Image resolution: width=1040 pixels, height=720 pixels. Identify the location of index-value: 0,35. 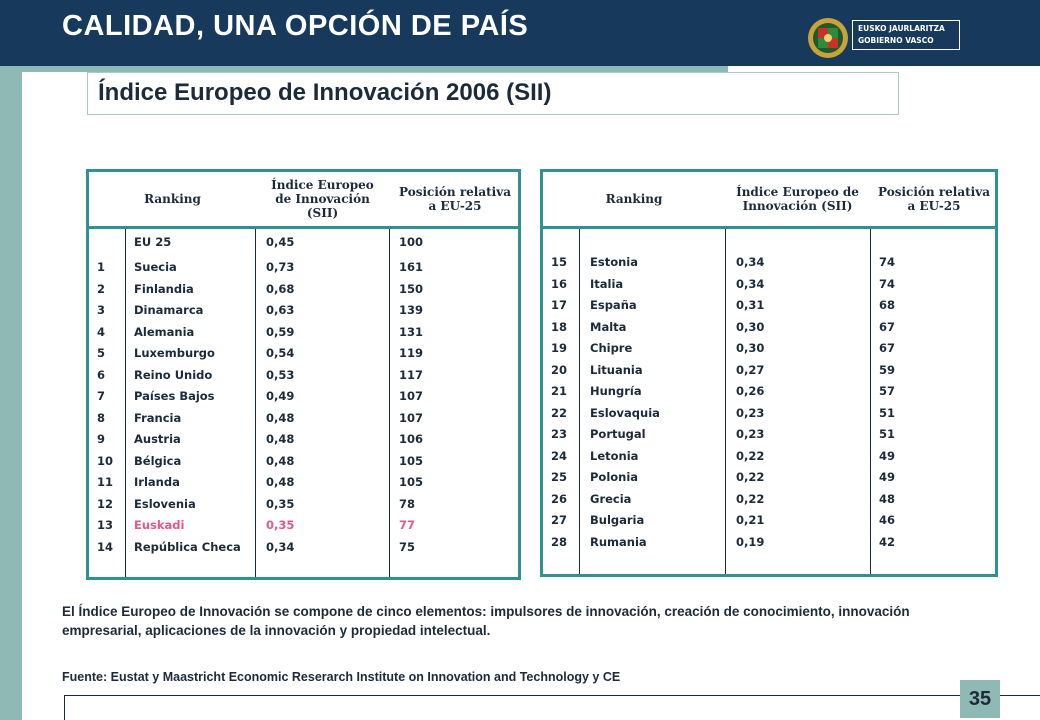
(280, 503).